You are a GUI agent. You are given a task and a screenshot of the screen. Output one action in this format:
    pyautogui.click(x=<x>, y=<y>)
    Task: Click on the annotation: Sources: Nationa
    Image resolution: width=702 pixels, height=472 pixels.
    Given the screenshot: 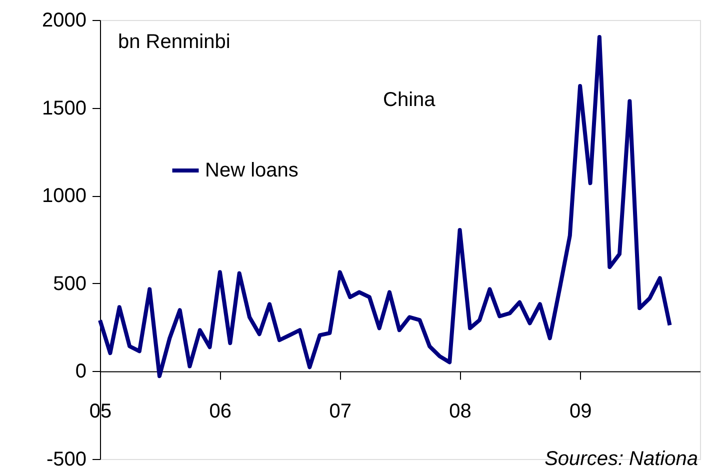 What is the action you would take?
    pyautogui.click(x=621, y=459)
    